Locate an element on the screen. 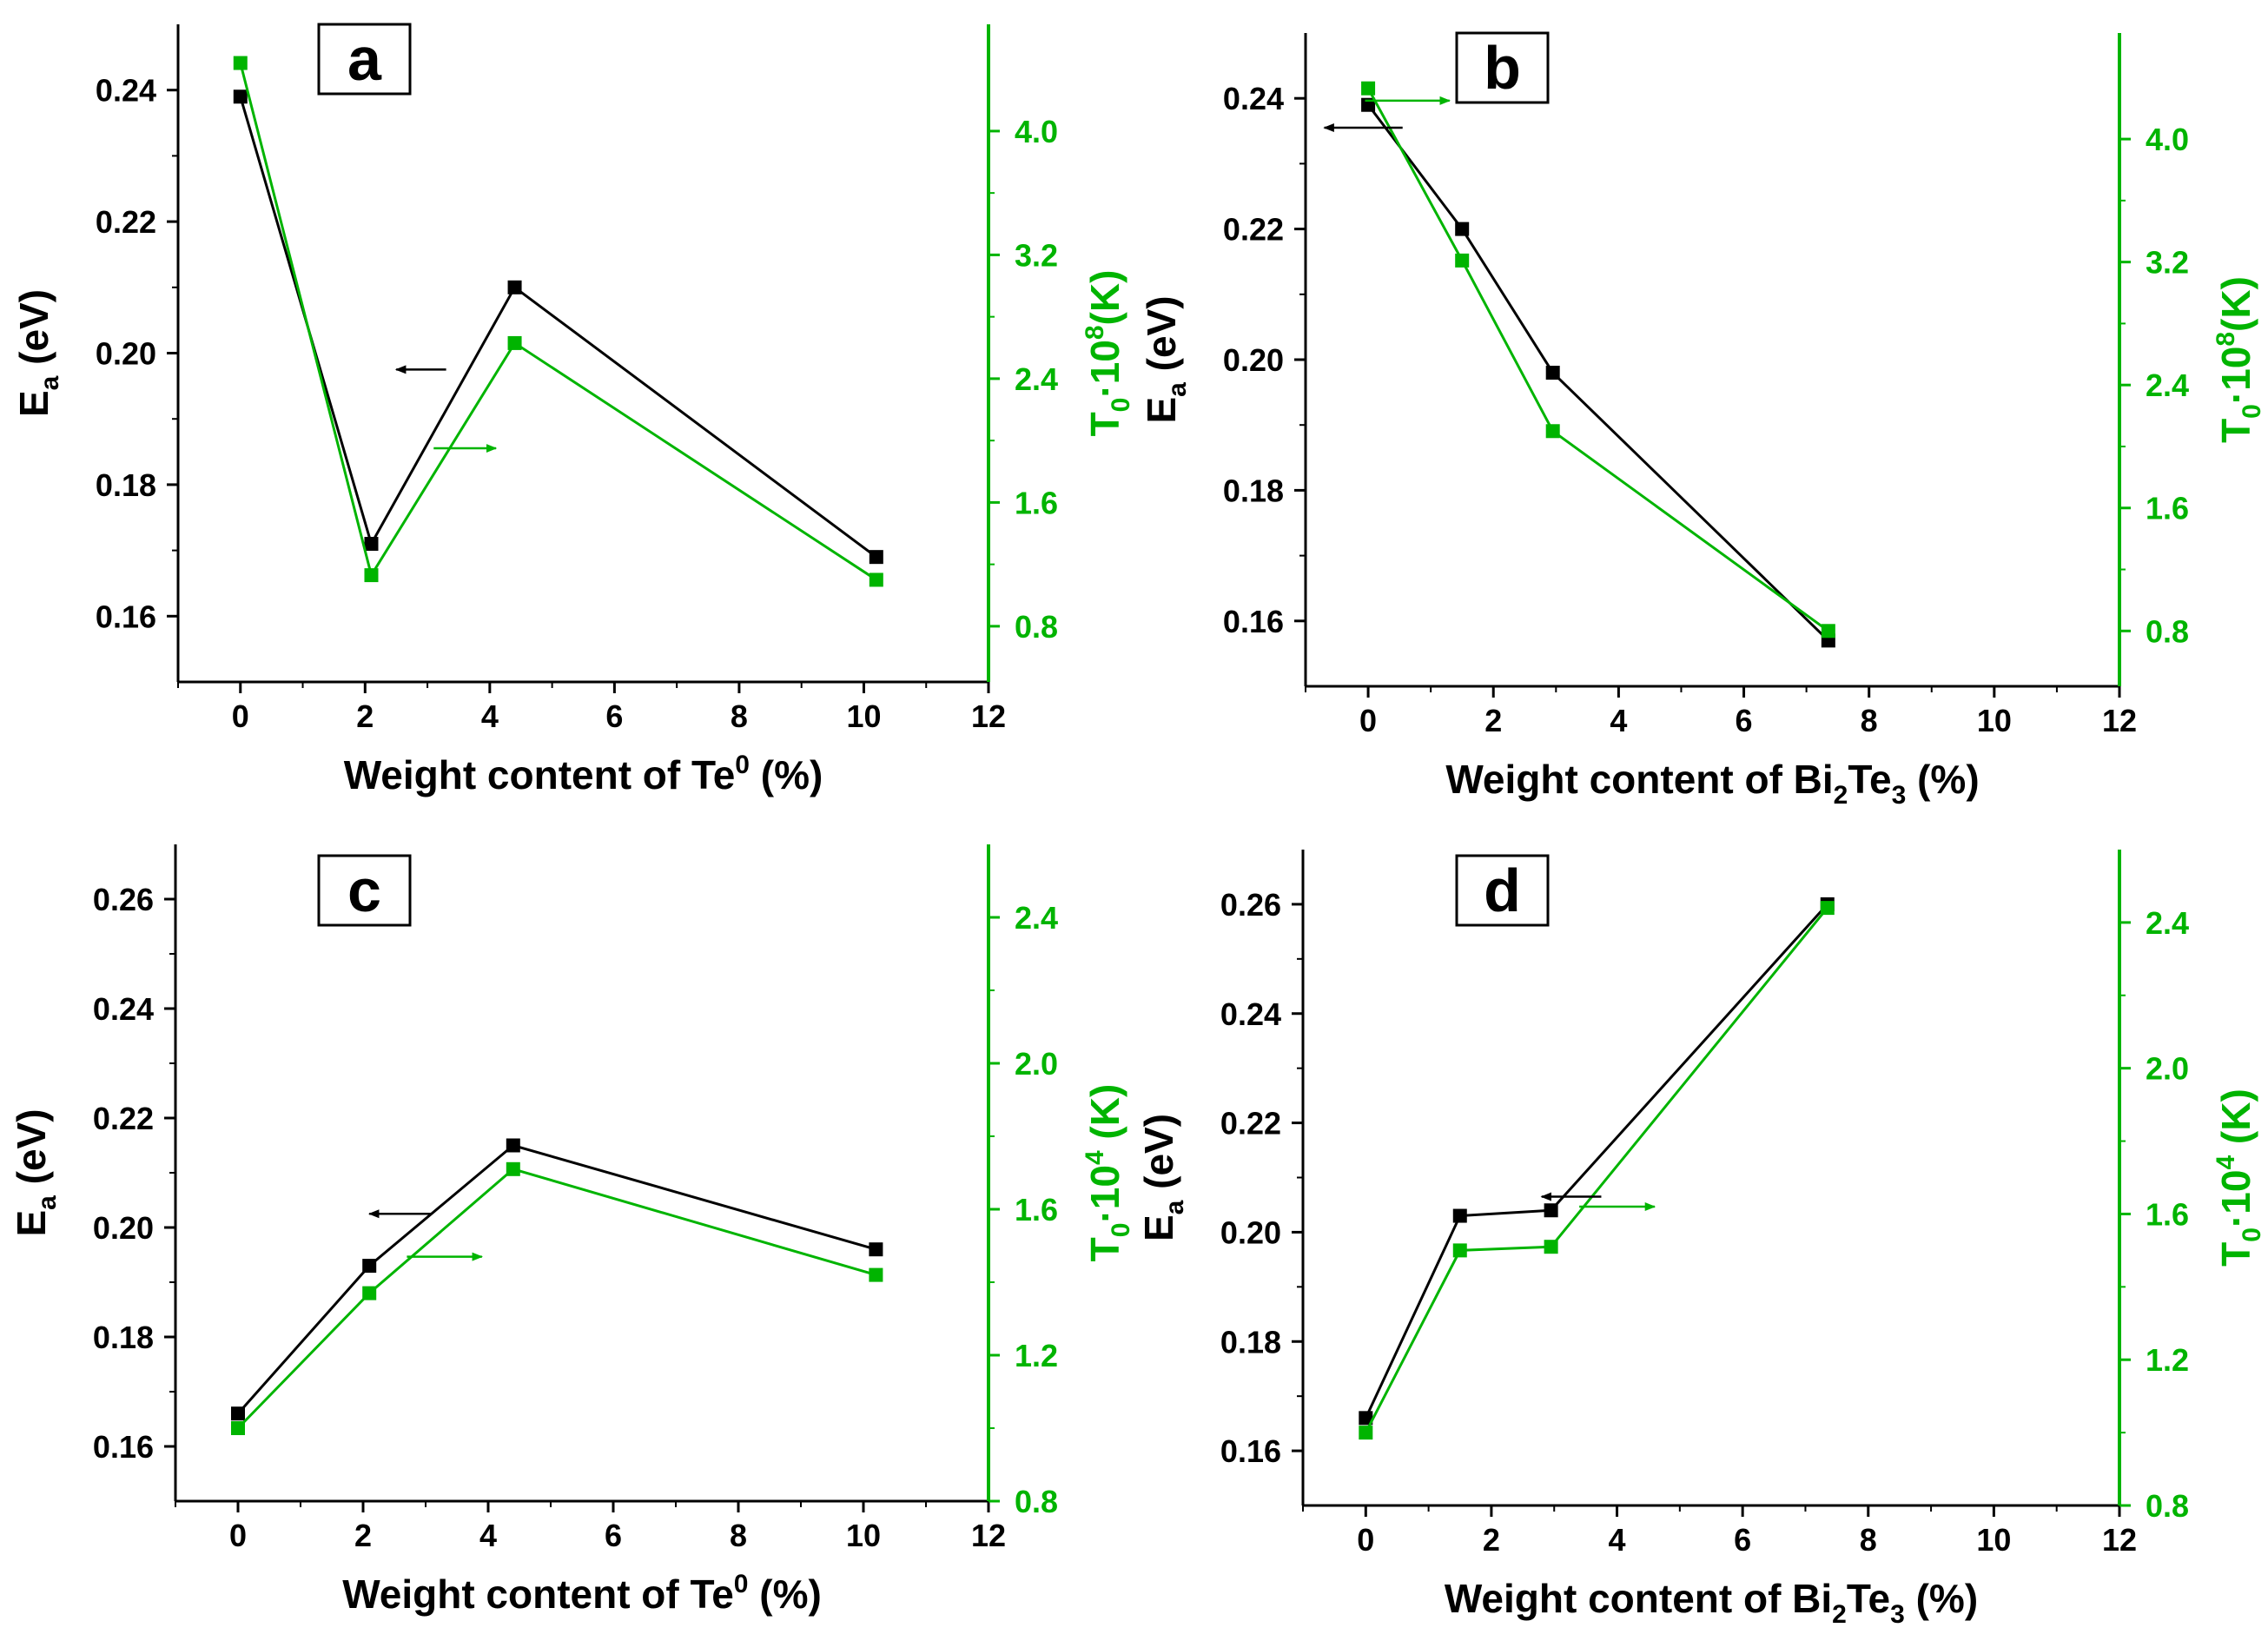 The width and height of the screenshot is (2268, 1641). y2-tick-label: 2.0 is located at coordinates (1036, 1064).